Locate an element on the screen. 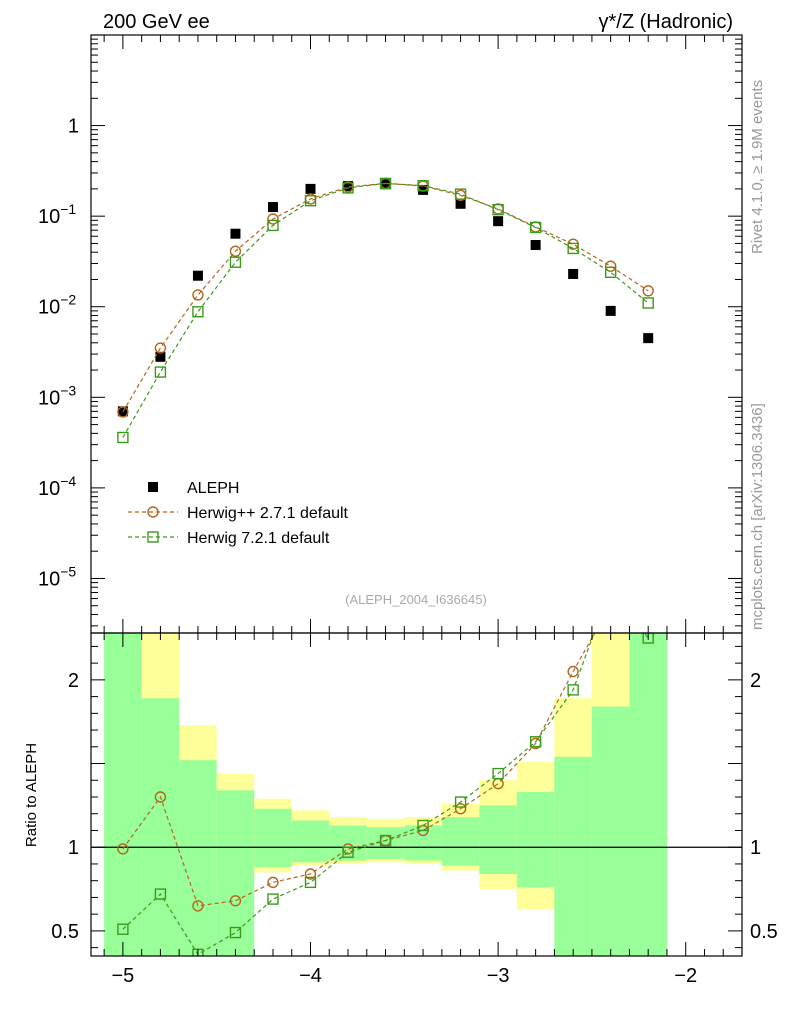 The image size is (786, 1024). y-tick-label: 10⁻¹ is located at coordinates (57, 214).